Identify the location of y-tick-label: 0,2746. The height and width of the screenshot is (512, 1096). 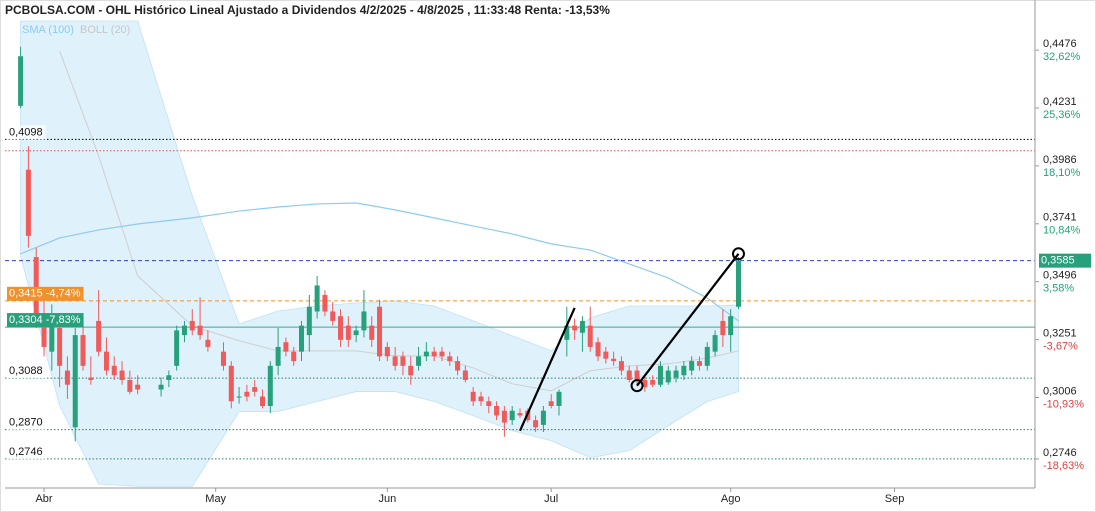
(1060, 453).